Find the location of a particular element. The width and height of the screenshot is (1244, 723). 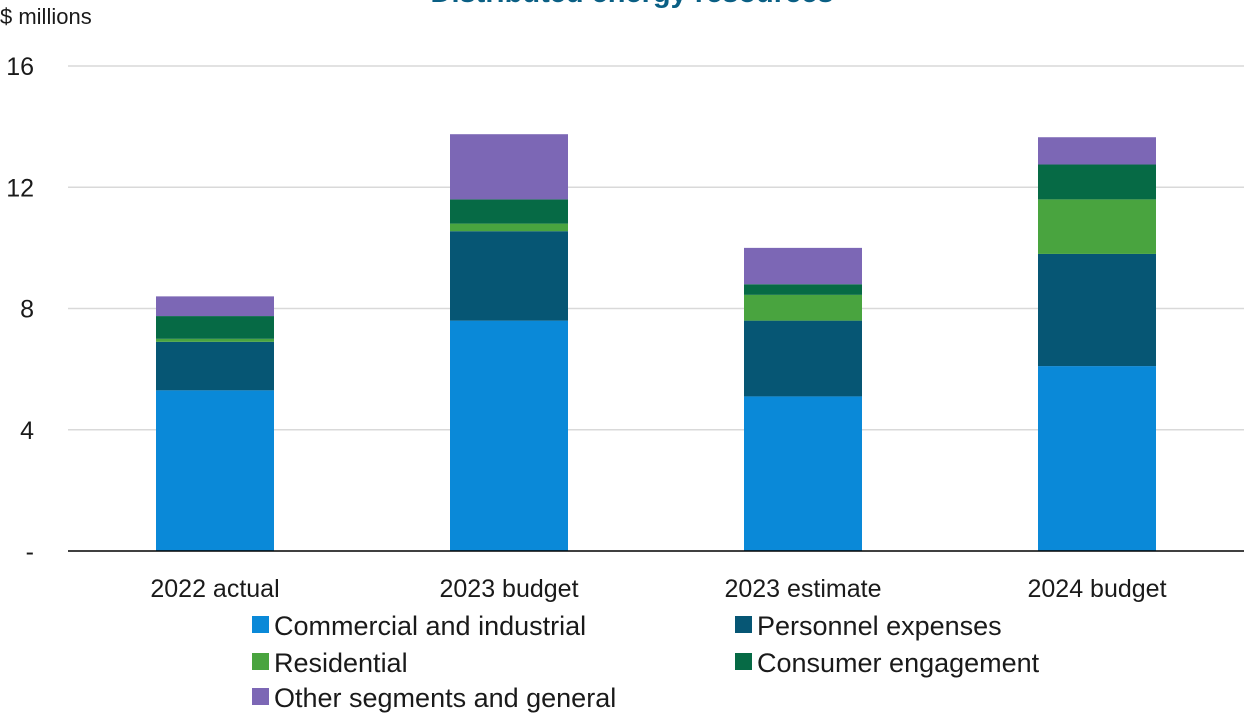

legend-item: Other segments and general is located at coordinates (434, 698).